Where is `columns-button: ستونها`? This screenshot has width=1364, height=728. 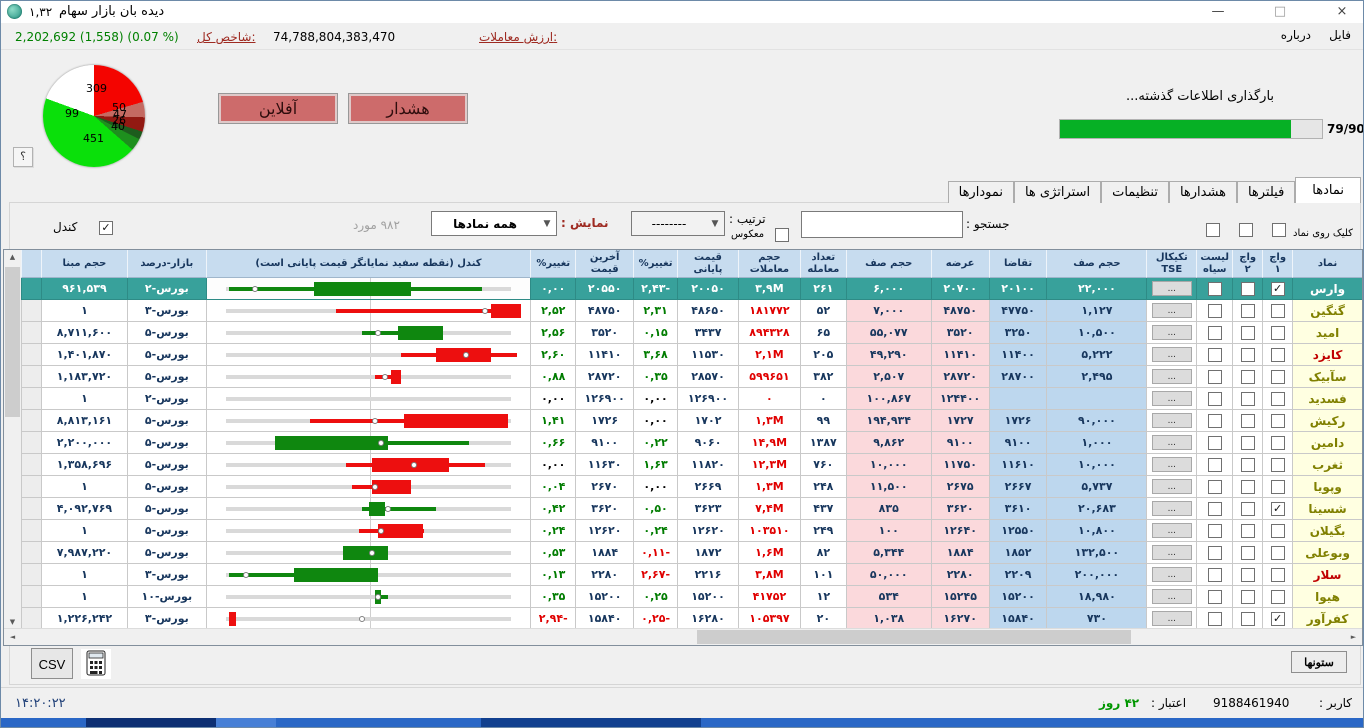 columns-button: ستونها is located at coordinates (1319, 662).